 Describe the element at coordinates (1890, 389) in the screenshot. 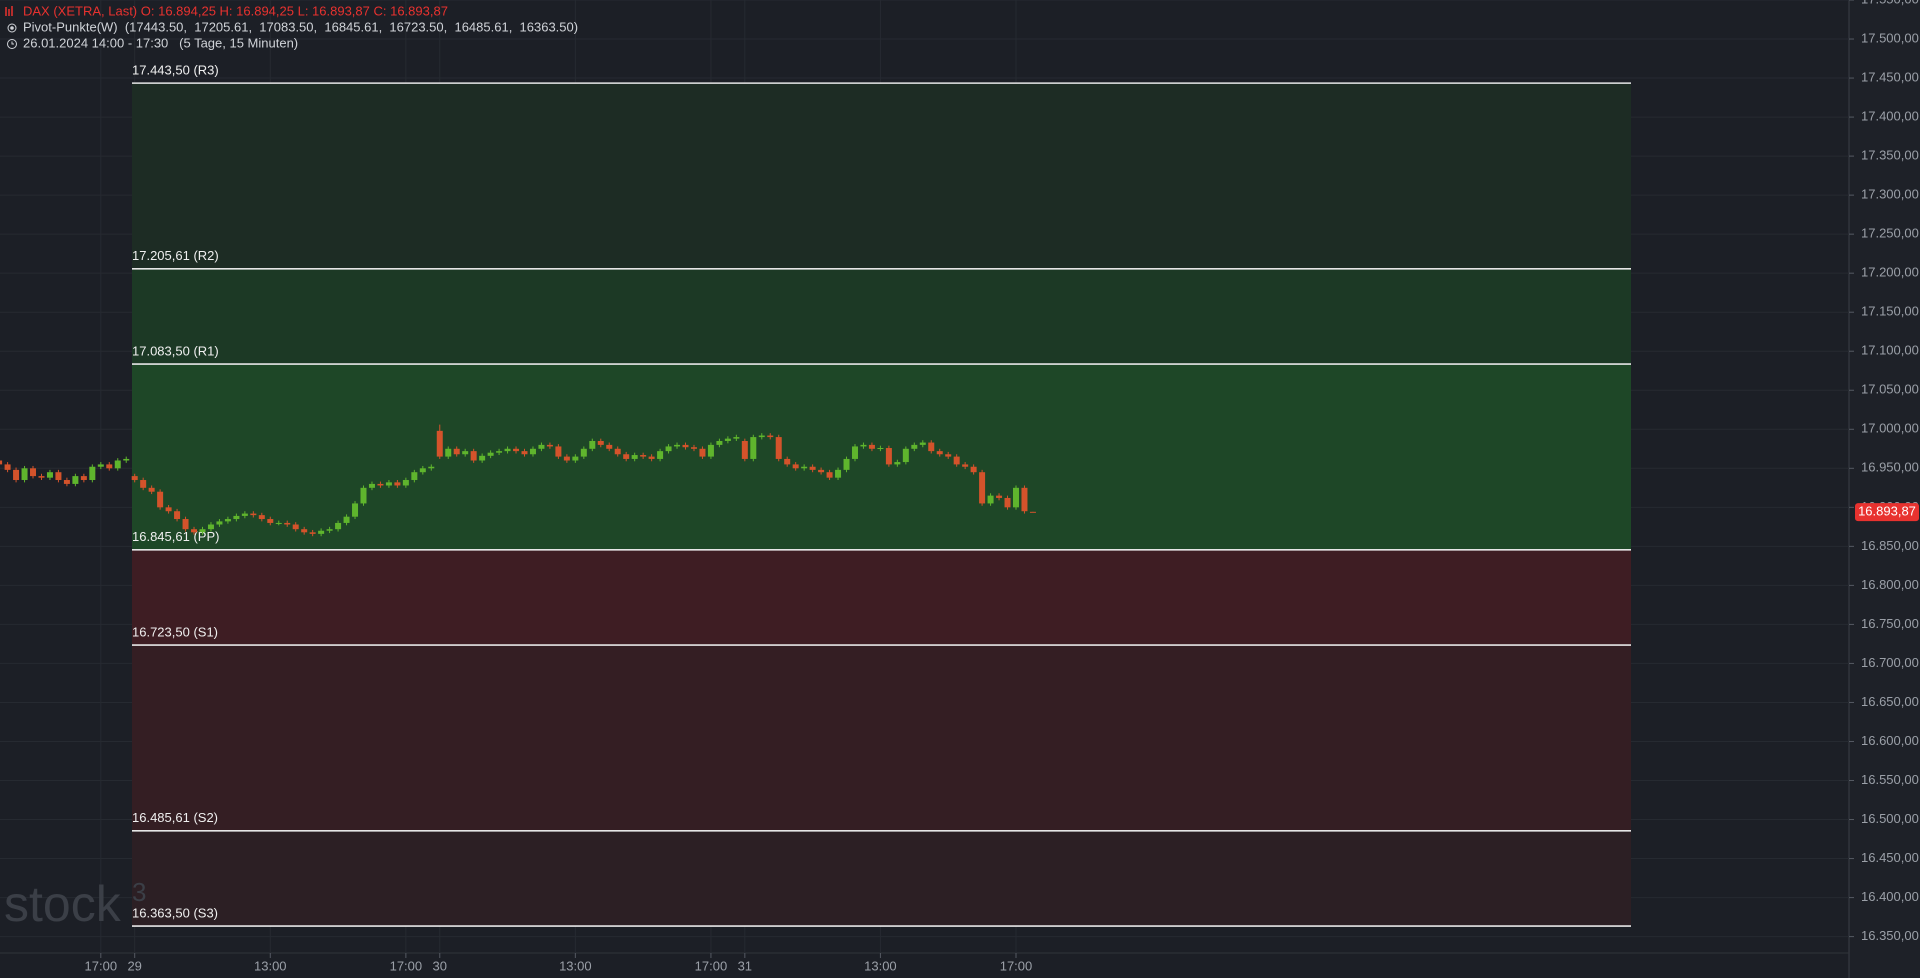

I see `y-tick-label: 17.050,00` at that location.